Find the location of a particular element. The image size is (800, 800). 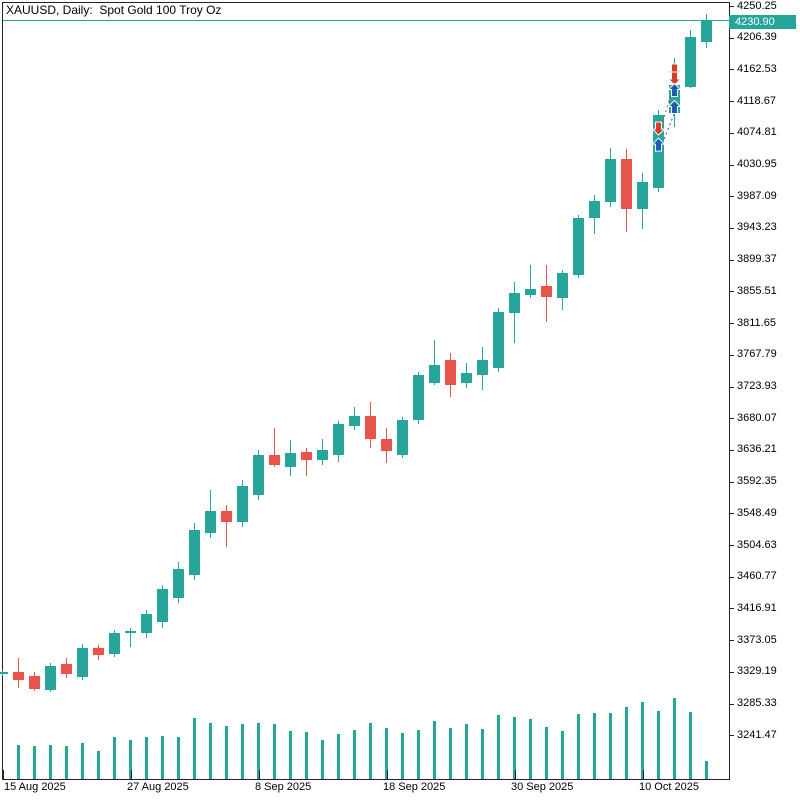

price-tick-label: 4250.25 is located at coordinates (757, 6).